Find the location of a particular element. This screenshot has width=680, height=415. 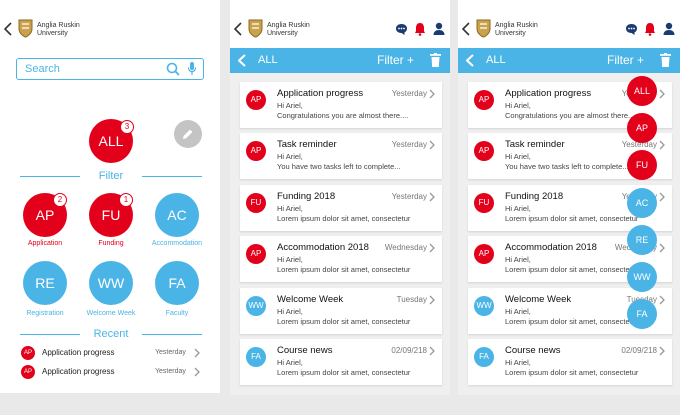

search-box: Search is located at coordinates (110, 69).